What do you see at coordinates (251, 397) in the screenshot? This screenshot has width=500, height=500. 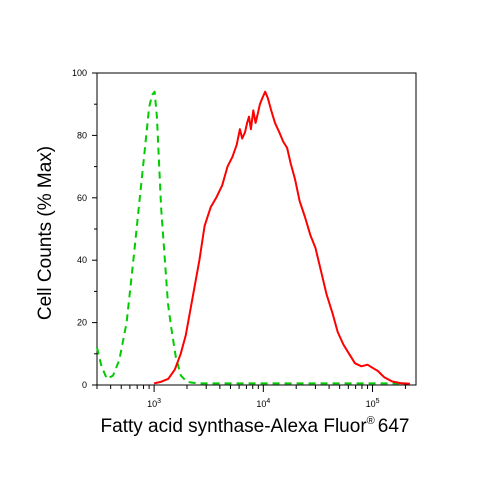 I see `x-axis-ticks: 10³ 10⁴ 10⁵` at bounding box center [251, 397].